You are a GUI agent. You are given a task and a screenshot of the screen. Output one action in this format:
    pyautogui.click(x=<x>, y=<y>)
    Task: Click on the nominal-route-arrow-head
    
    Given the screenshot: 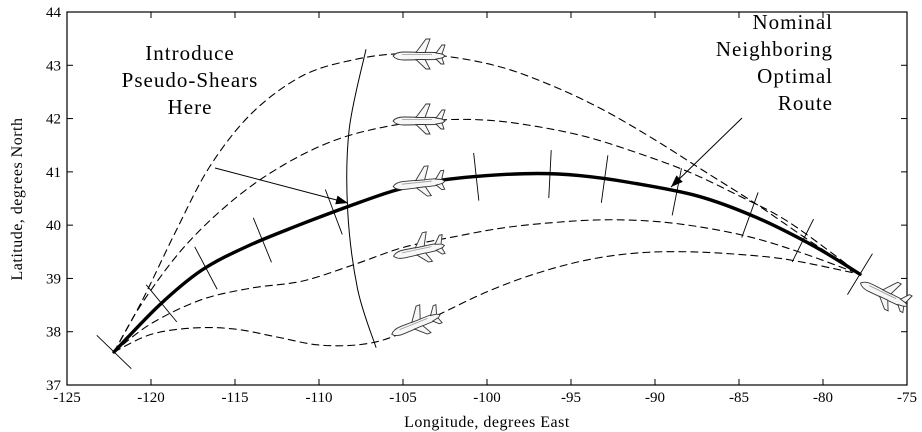 What is the action you would take?
    pyautogui.click(x=677, y=181)
    